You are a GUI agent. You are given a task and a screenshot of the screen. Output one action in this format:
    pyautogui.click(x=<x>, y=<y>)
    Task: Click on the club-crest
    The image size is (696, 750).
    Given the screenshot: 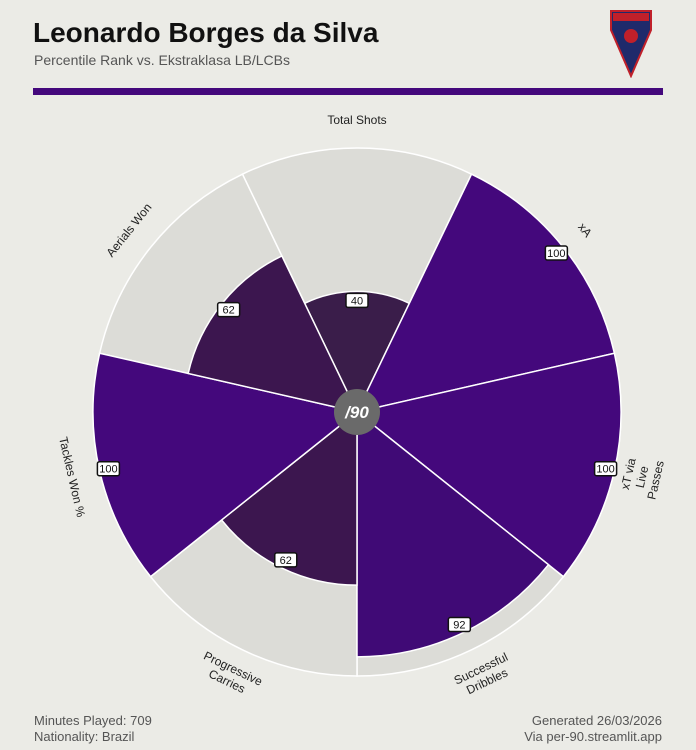 What is the action you would take?
    pyautogui.click(x=631, y=44)
    